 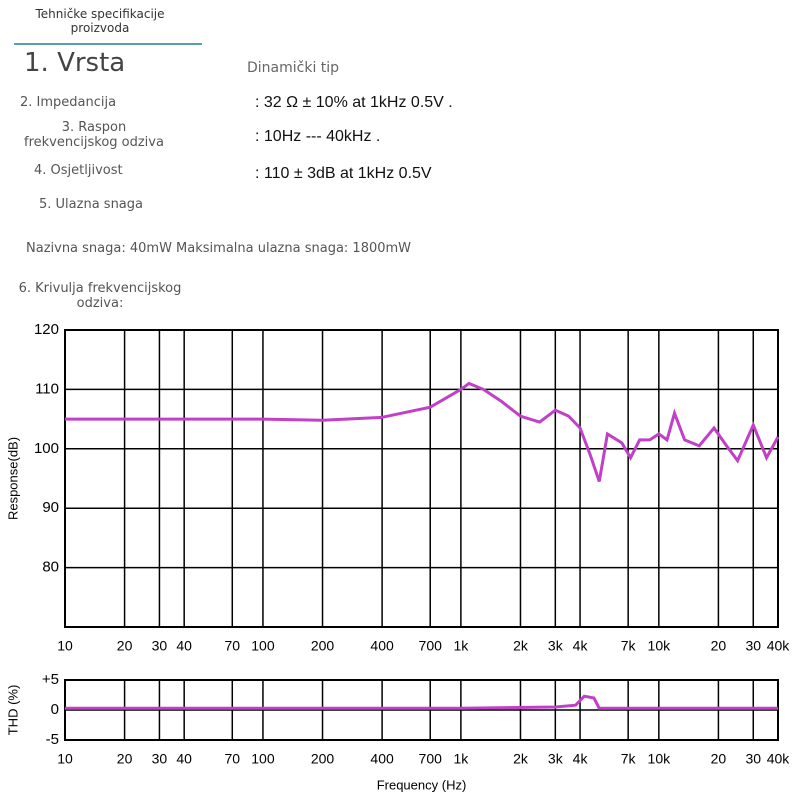 What do you see at coordinates (354, 102) in the screenshot?
I see `spec-value: : 32 Ω ± 10% at 1kHz 0.5V .` at bounding box center [354, 102].